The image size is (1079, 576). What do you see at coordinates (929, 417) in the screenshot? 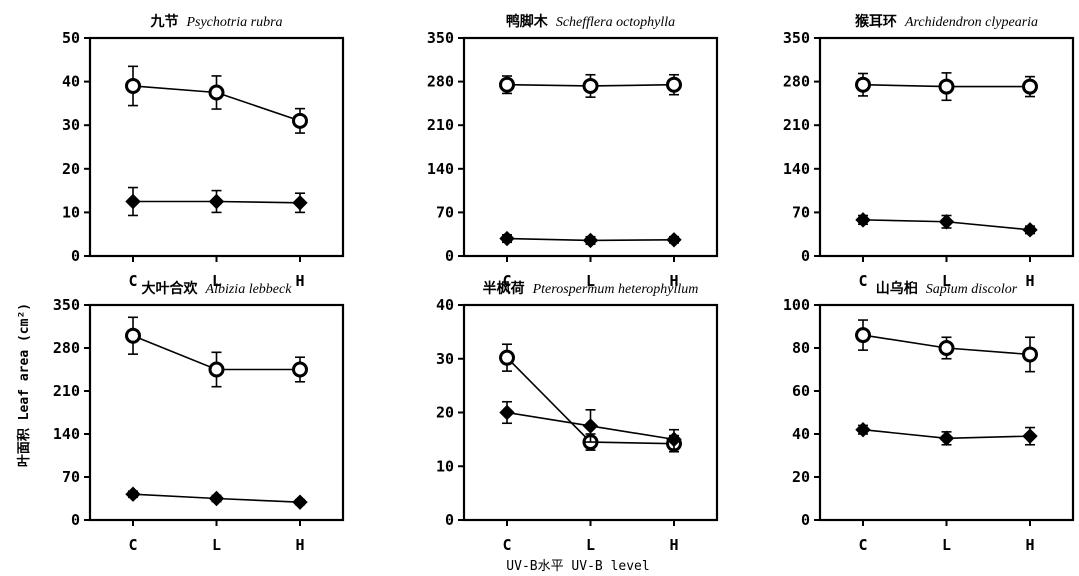
I see `chart-panel-6: 山乌桕 Sapium discolor 0 20 40 60 80 100 C L H` at bounding box center [929, 417].